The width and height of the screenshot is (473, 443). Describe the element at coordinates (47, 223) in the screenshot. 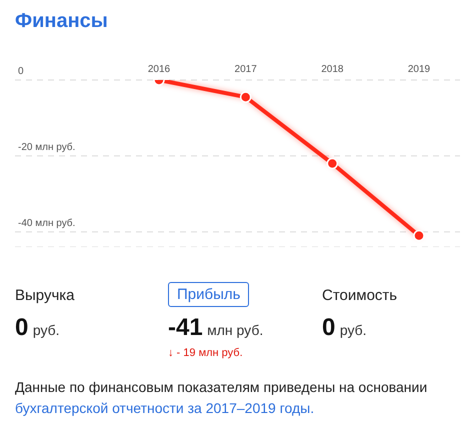

I see `y-tick-label: -40 млн руб.` at that location.